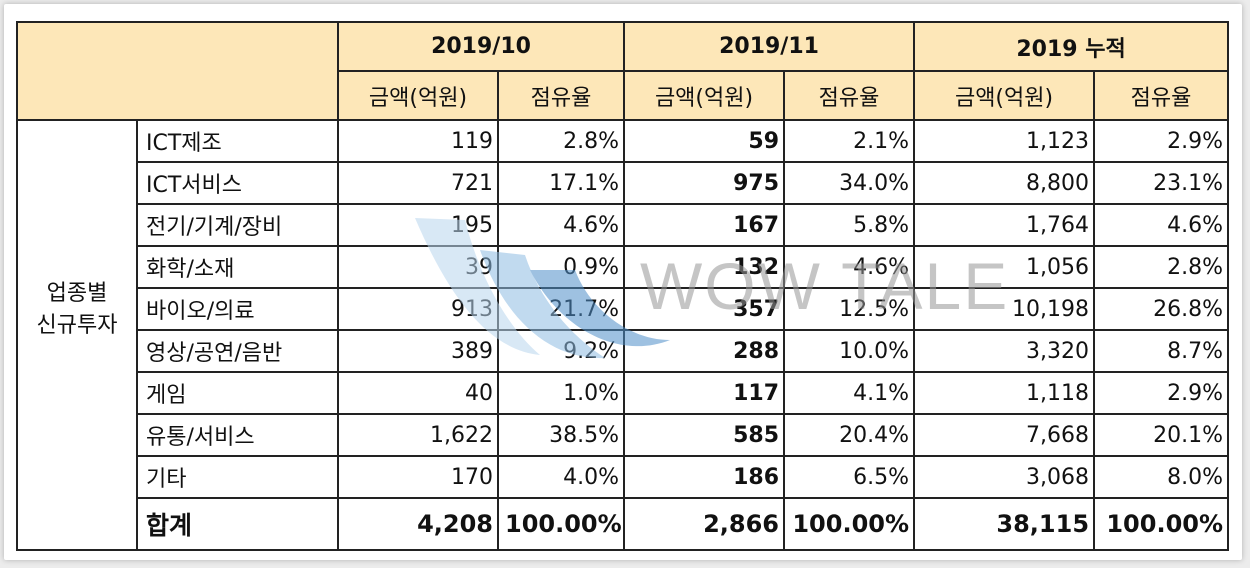 The height and width of the screenshot is (568, 1250). What do you see at coordinates (481, 46) in the screenshot?
I see `period-header: 2019/10` at bounding box center [481, 46].